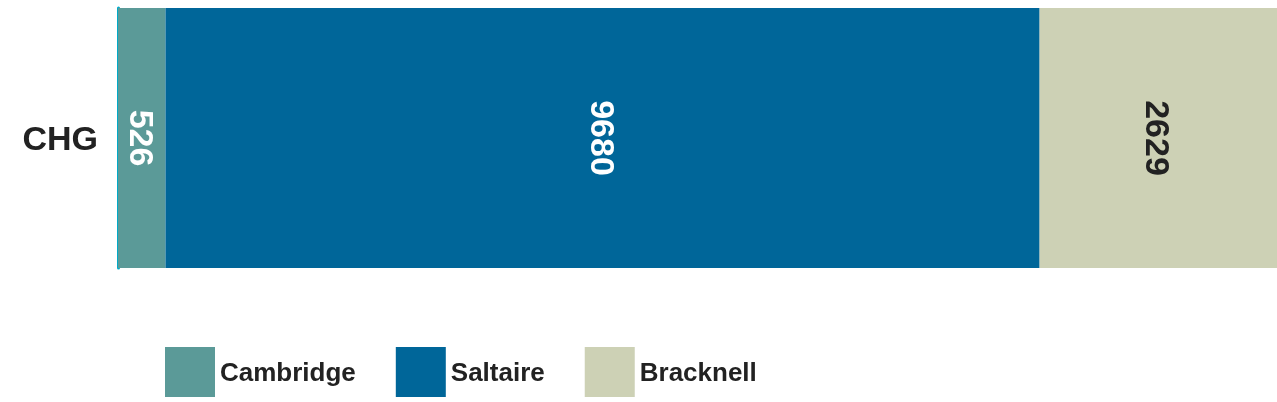  Describe the element at coordinates (602, 138) in the screenshot. I see `data-label: 9680` at that location.